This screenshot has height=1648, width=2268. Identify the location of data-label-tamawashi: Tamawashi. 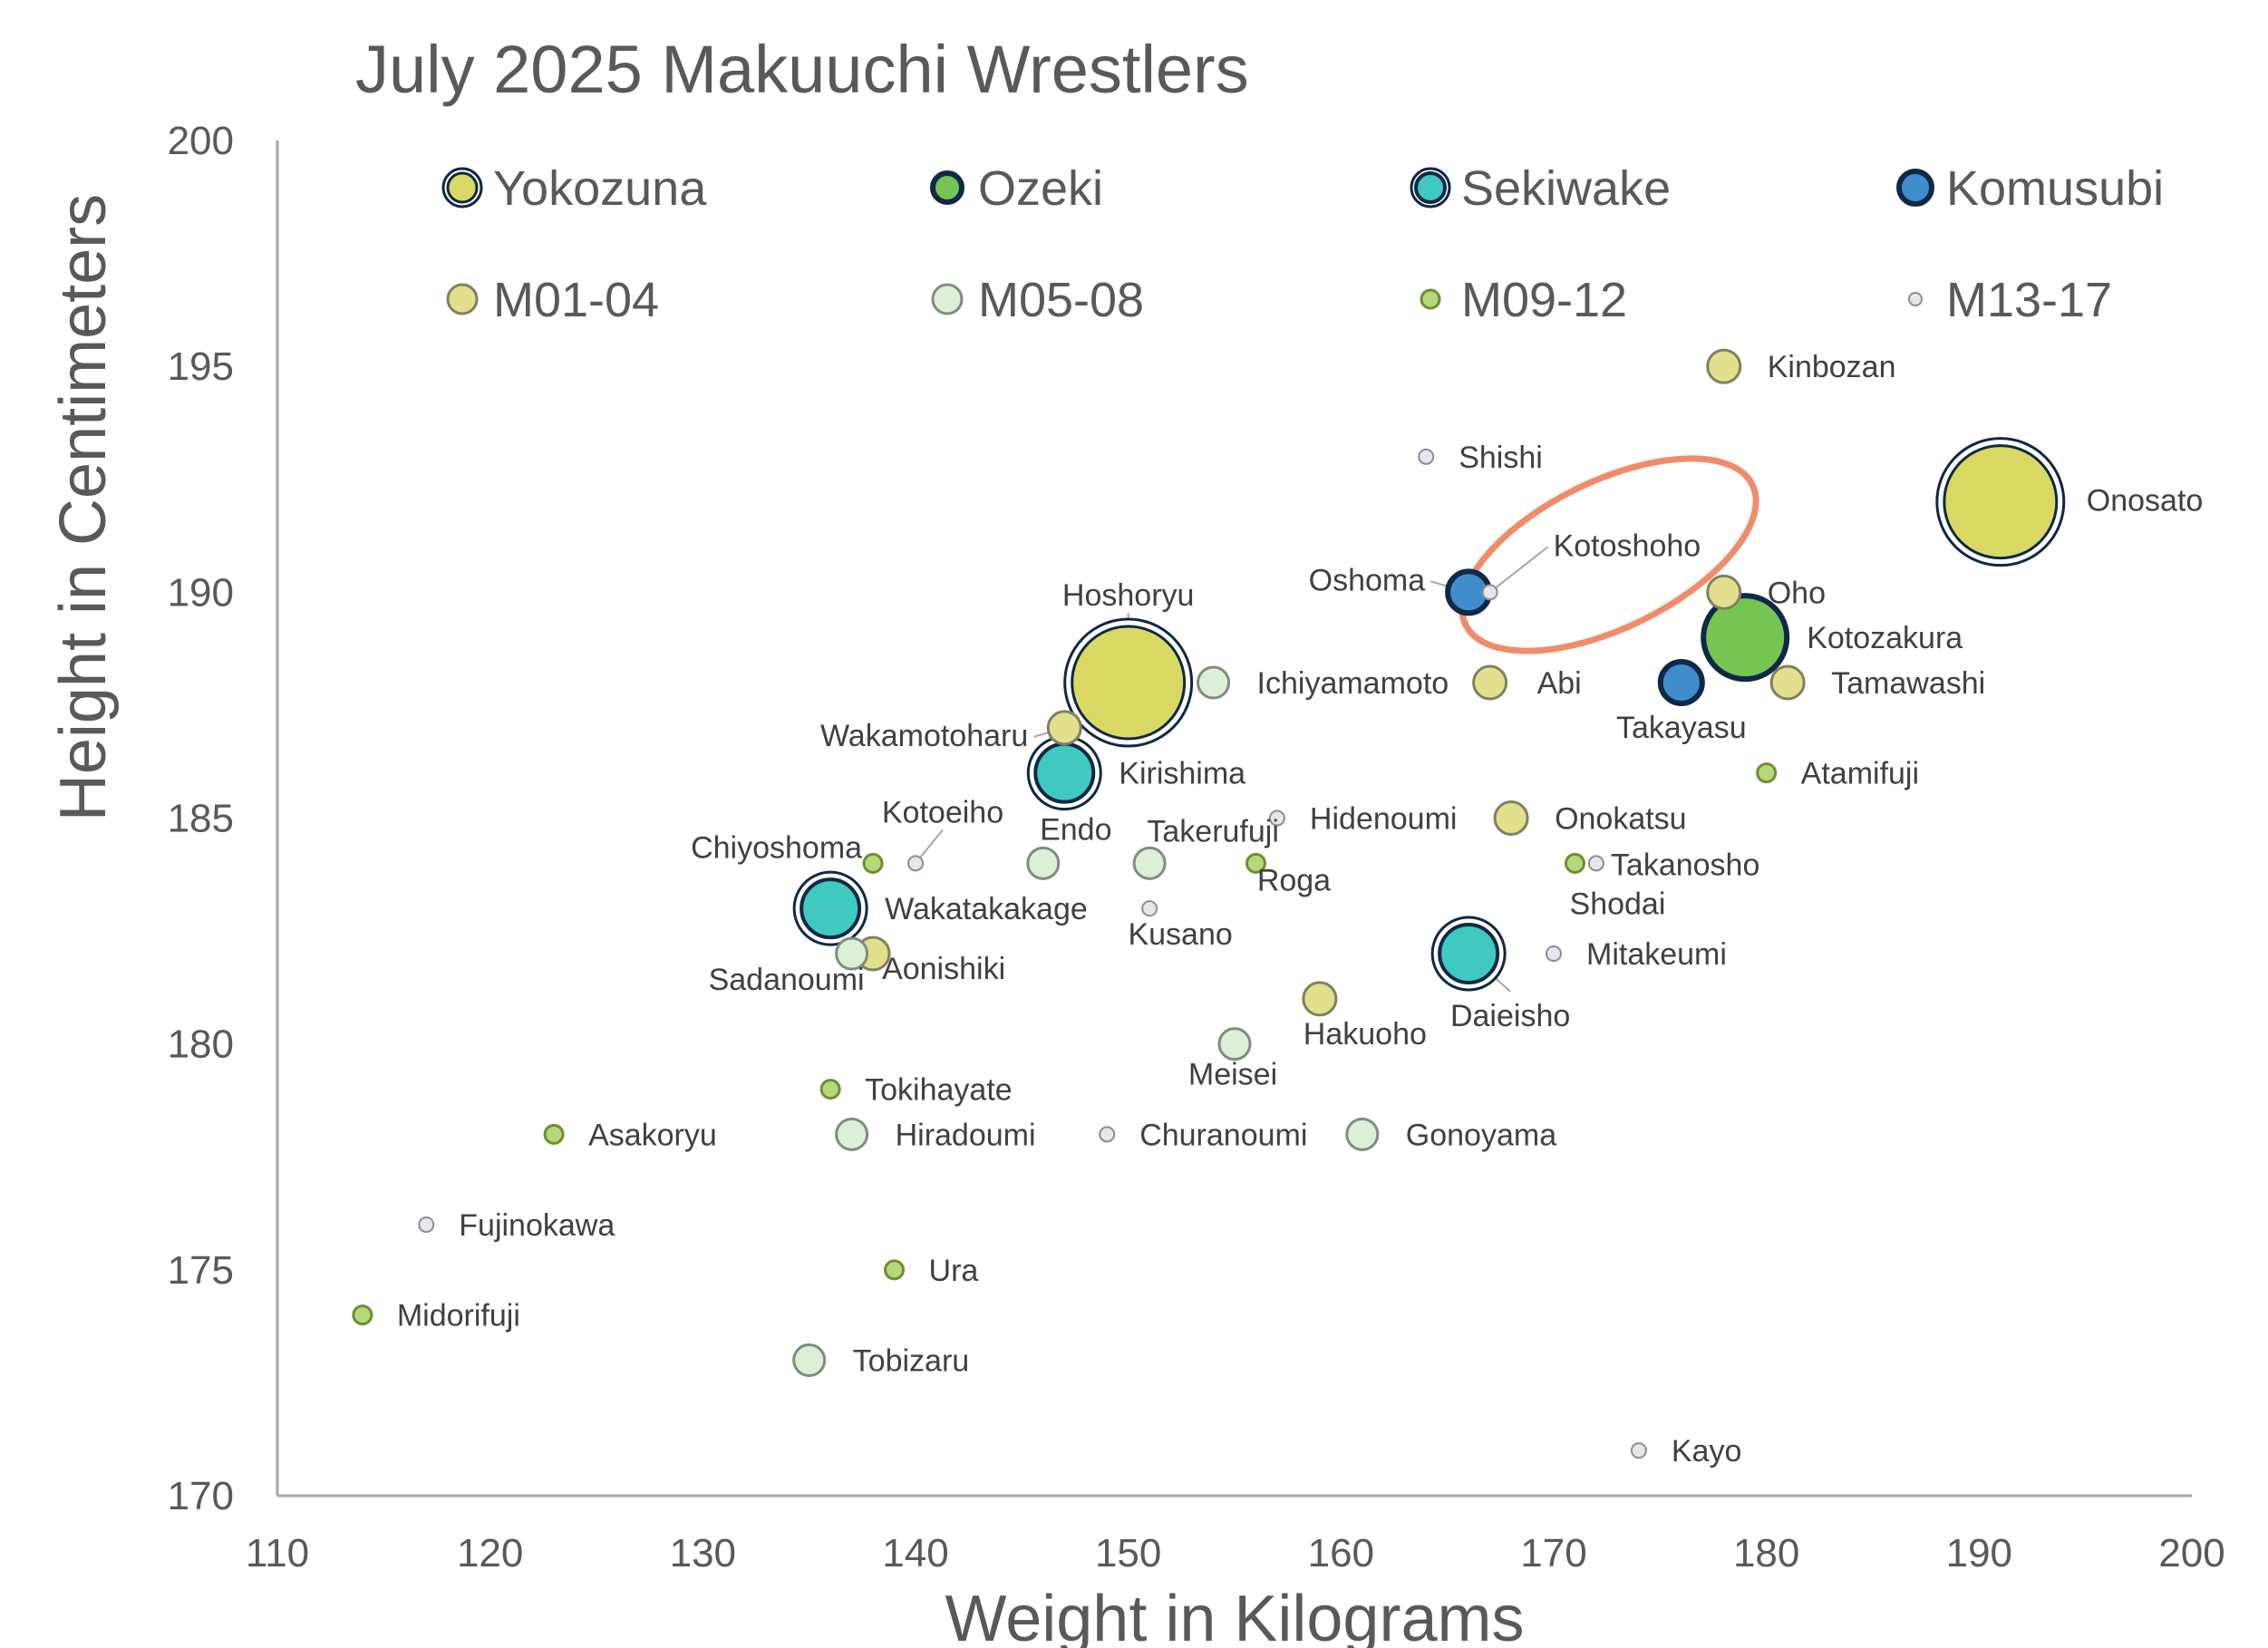
(1908, 683).